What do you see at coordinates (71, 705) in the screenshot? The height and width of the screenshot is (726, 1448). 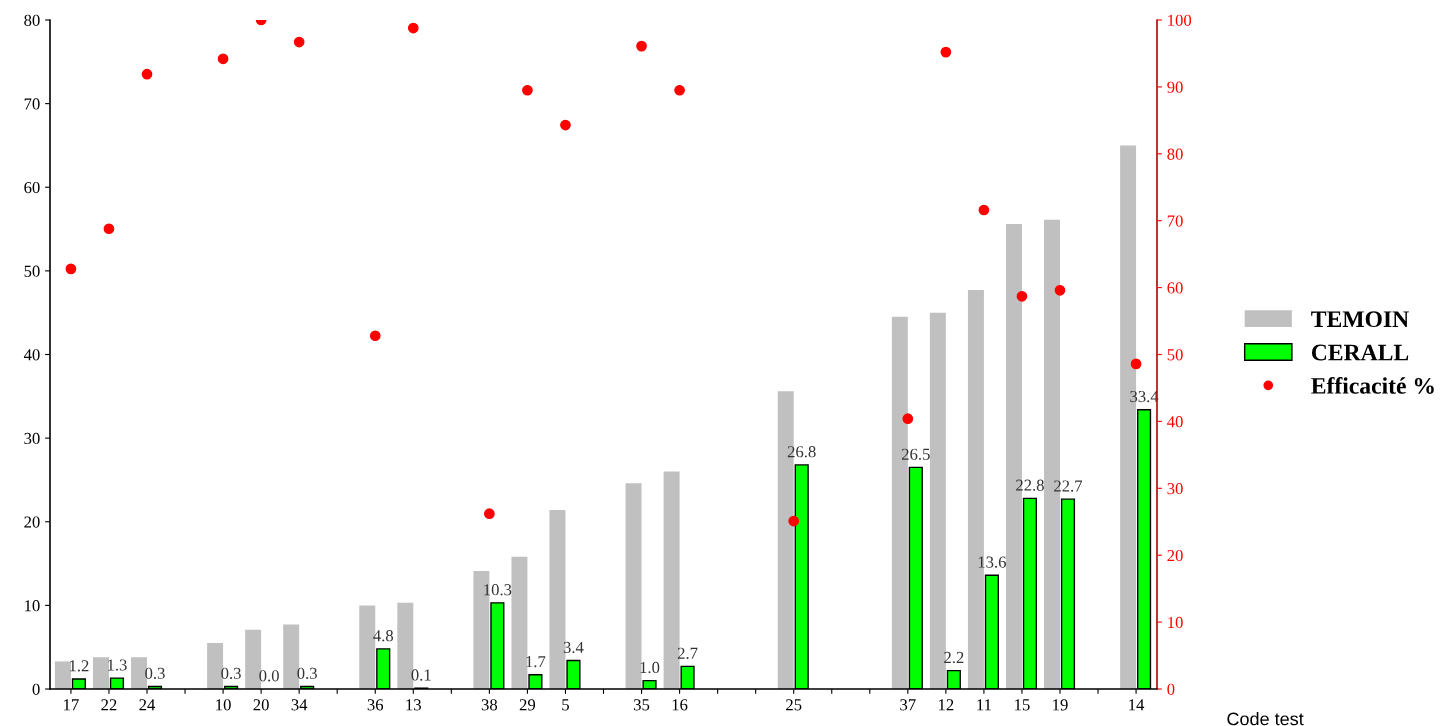 I see `x-tick-label: 17` at bounding box center [71, 705].